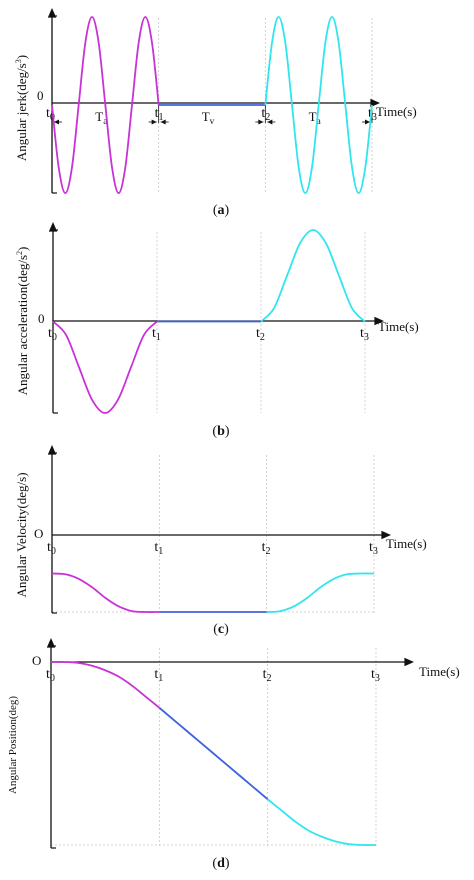 This screenshot has height=880, width=474. What do you see at coordinates (221, 629) in the screenshot?
I see `panel-label: (c)` at bounding box center [221, 629].